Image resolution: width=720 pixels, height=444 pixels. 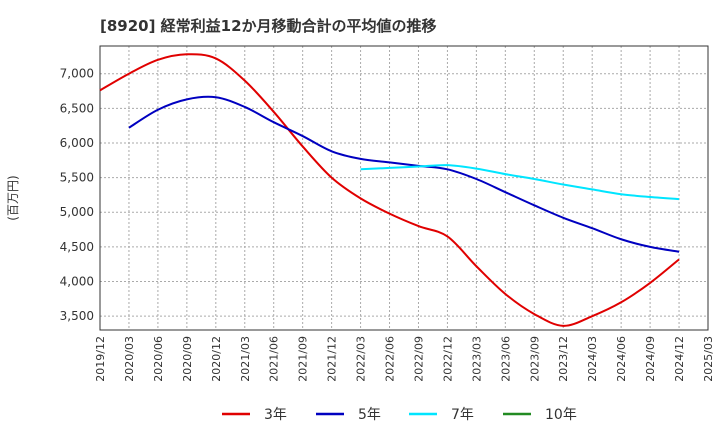 What do you see at coordinates (621, 359) in the screenshot?
I see `x-tick-label: 2024/06` at bounding box center [621, 359].